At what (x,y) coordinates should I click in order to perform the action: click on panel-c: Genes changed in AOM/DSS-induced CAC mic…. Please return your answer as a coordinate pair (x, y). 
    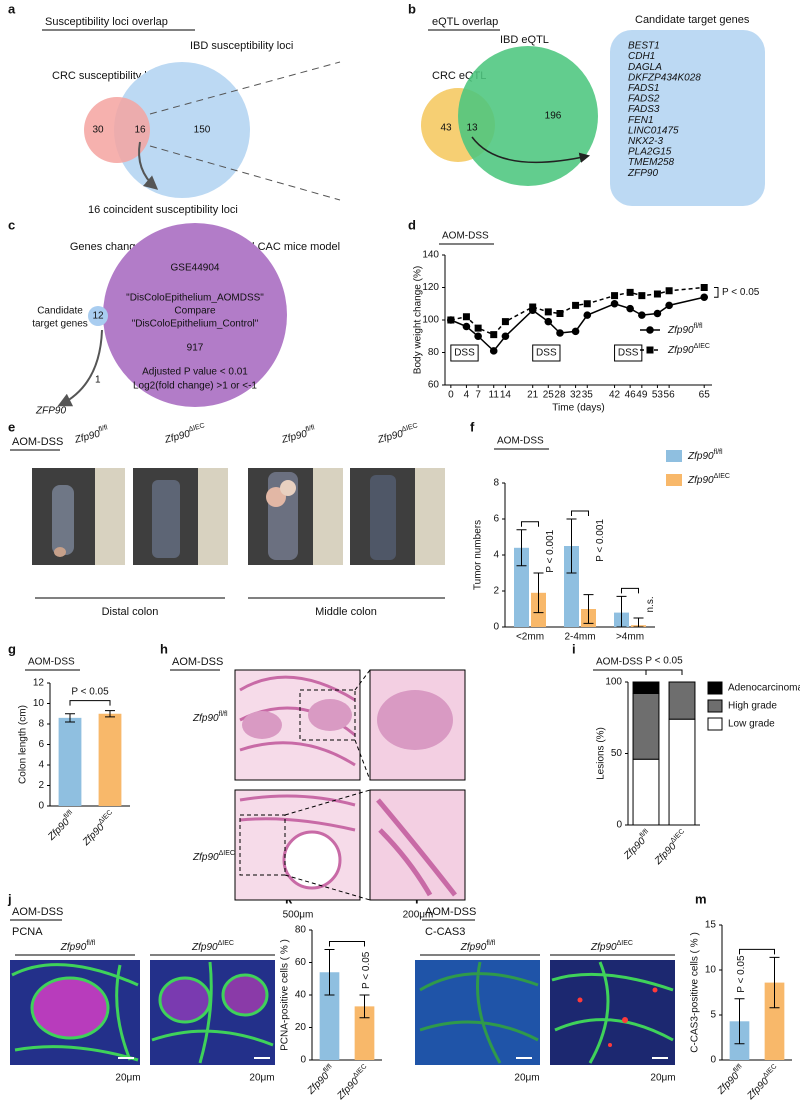
    Looking at the image, I should click on (186, 320).